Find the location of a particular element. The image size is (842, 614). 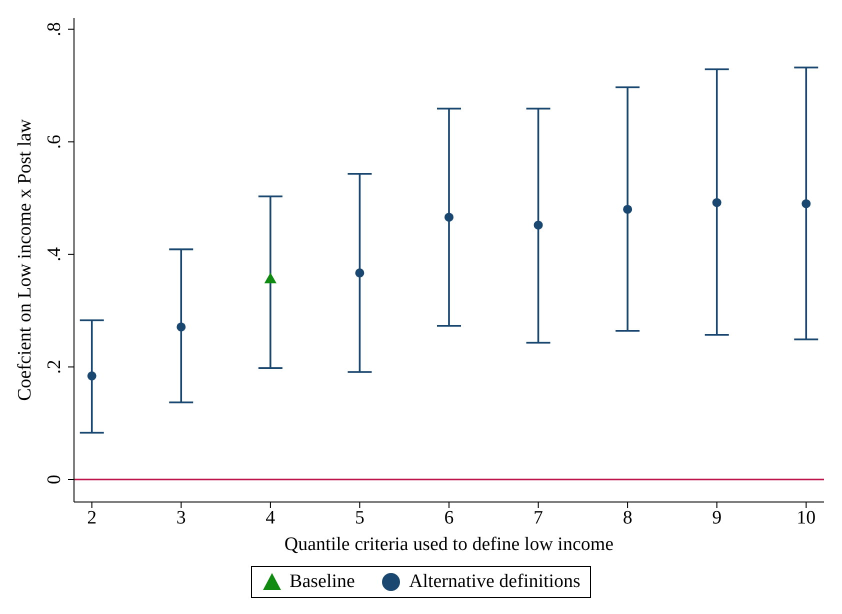

x-tick-label: 9 is located at coordinates (717, 517).